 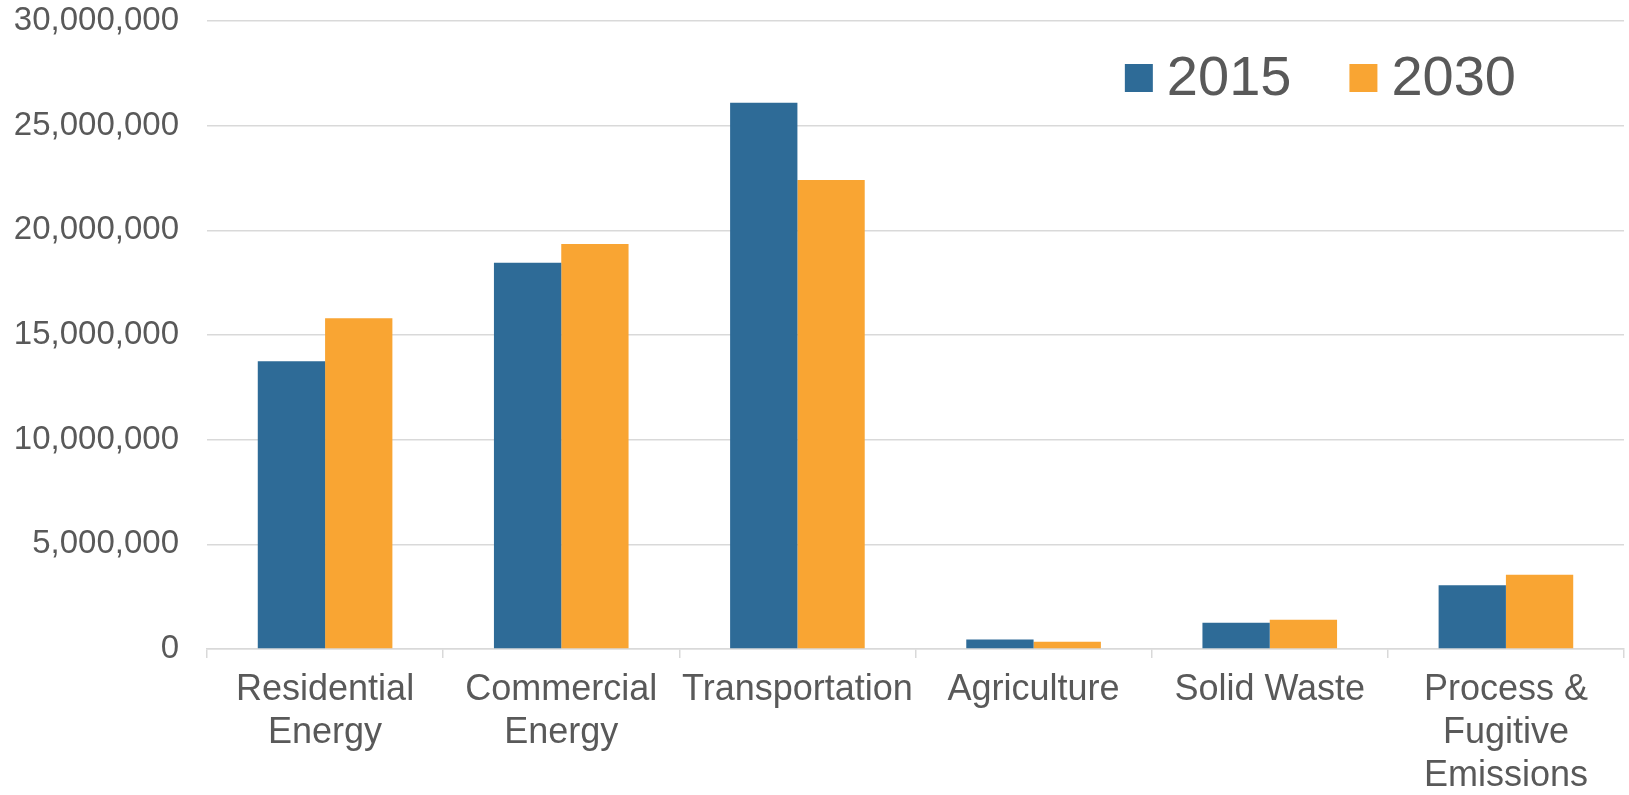 What do you see at coordinates (1229, 76) in the screenshot?
I see `legend-label: 2015` at bounding box center [1229, 76].